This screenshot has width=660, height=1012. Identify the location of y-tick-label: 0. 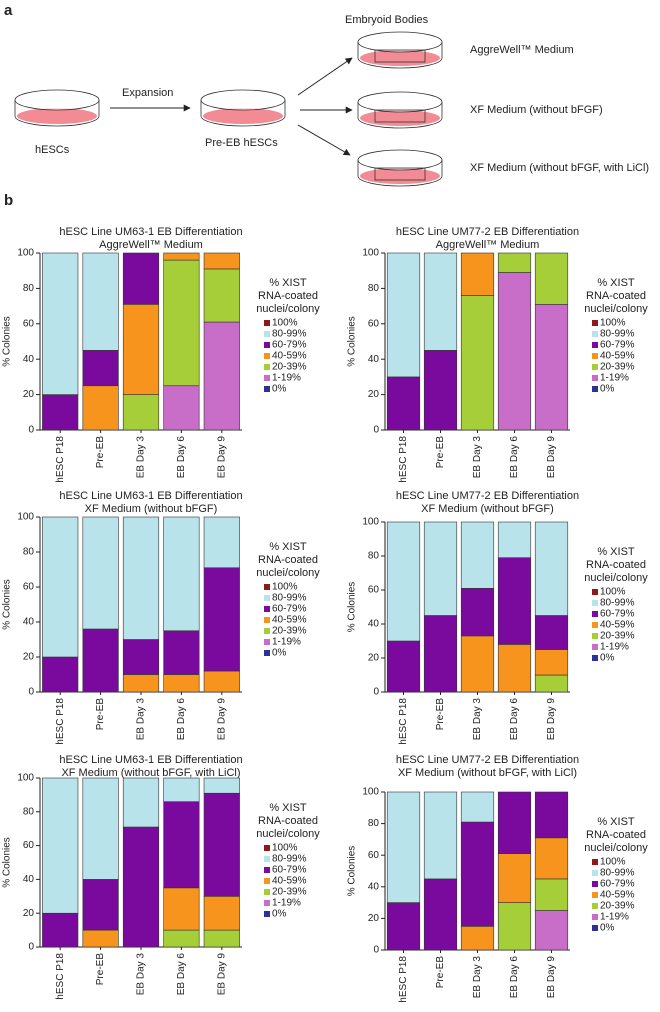
(376, 950).